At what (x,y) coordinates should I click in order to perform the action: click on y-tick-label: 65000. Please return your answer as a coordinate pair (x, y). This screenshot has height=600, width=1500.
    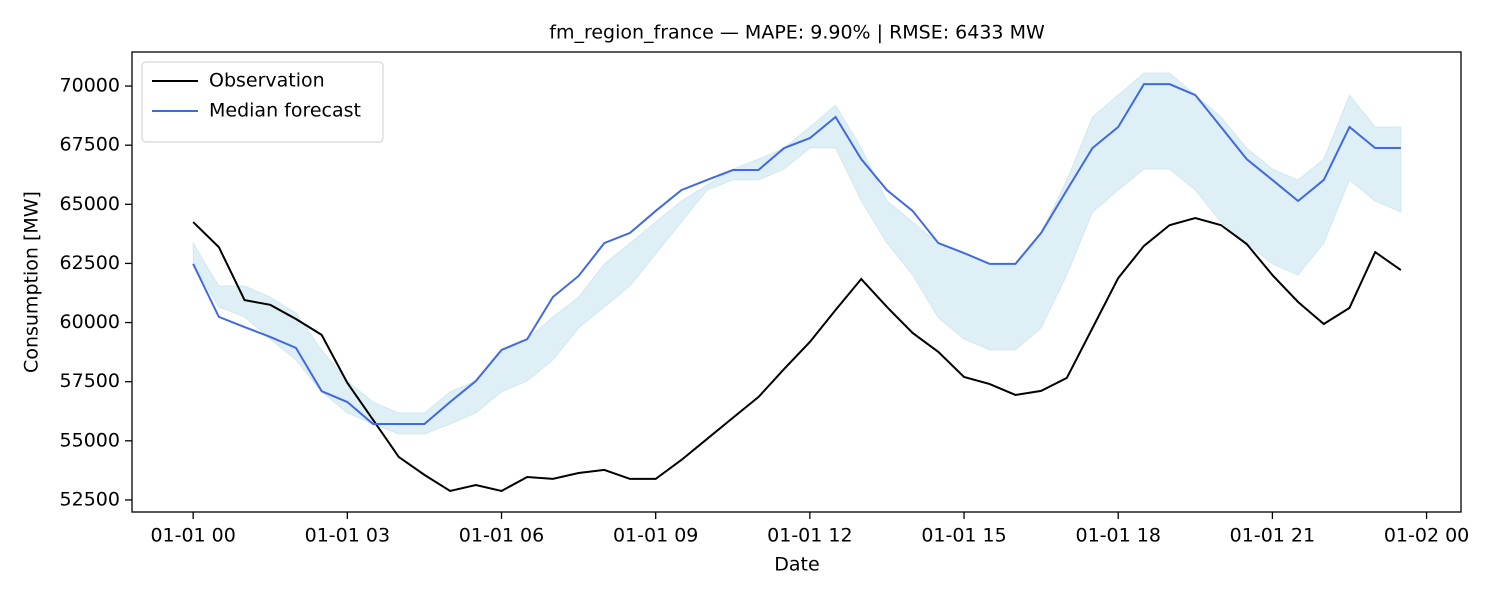
    Looking at the image, I should click on (90, 204).